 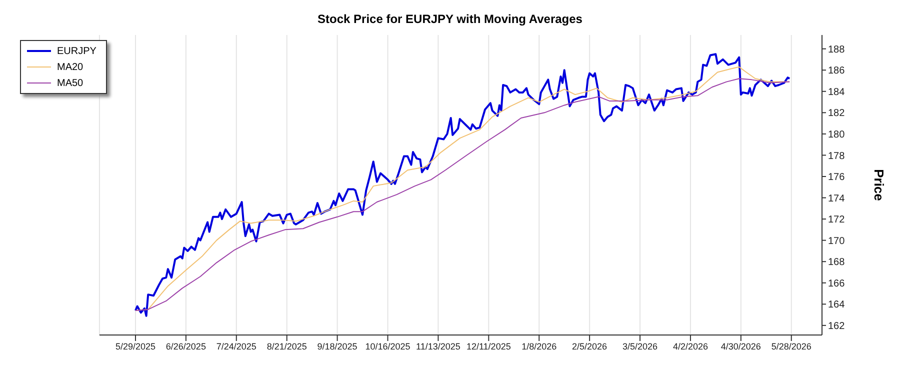 What do you see at coordinates (837, 198) in the screenshot?
I see `y-tick-label: 174` at bounding box center [837, 198].